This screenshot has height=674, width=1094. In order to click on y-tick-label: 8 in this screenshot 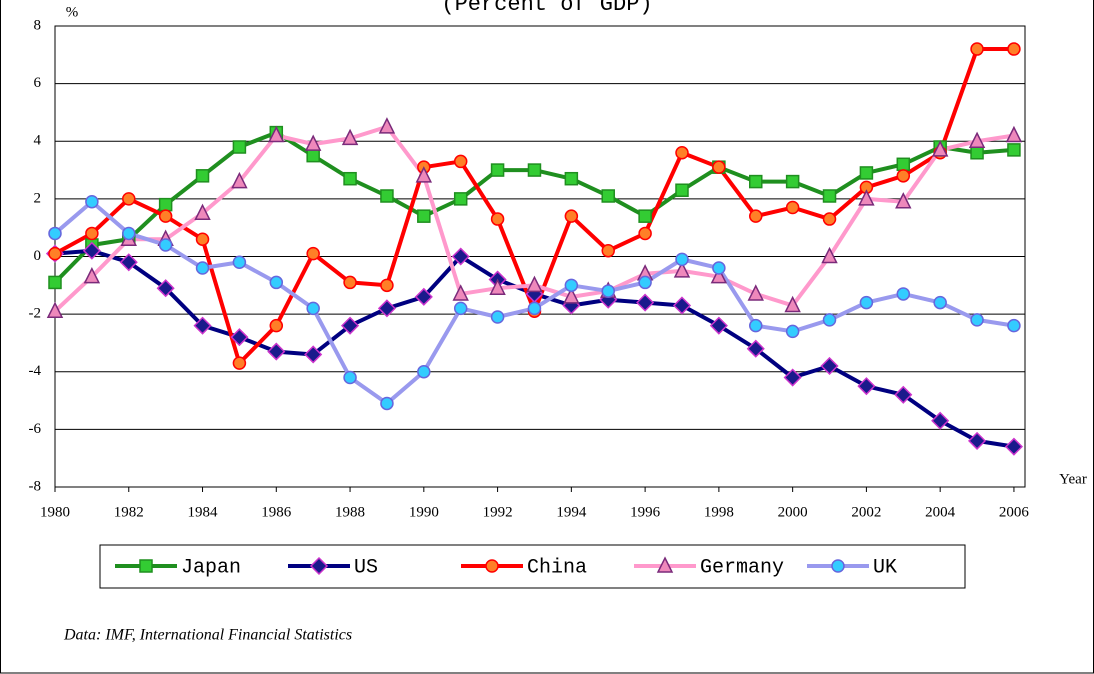, I will do `click(38, 25)`.